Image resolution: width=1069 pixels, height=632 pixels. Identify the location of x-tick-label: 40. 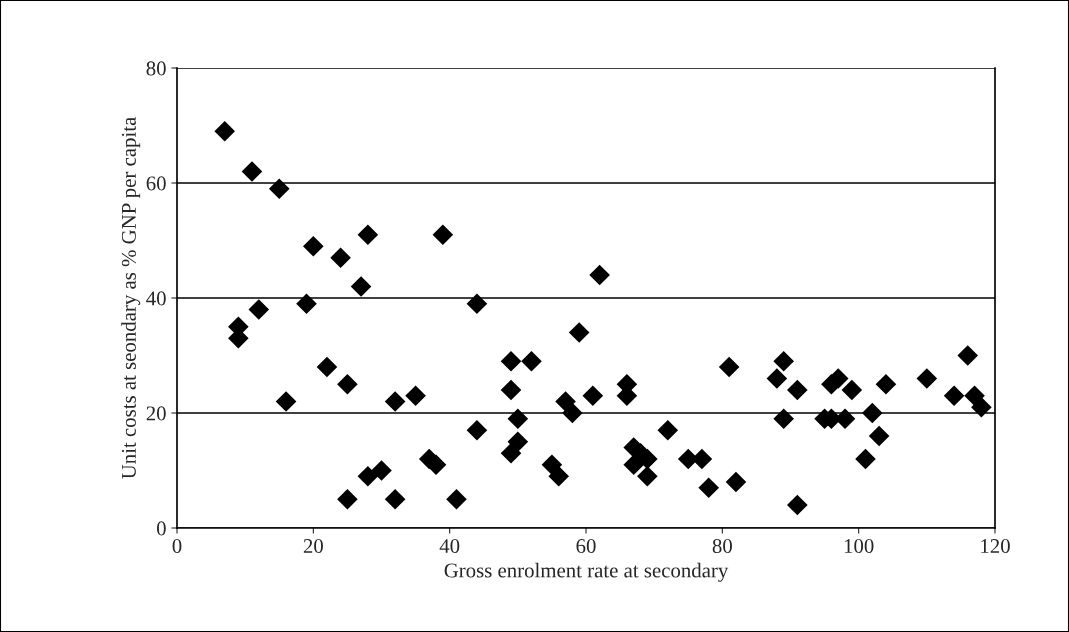
(449, 546).